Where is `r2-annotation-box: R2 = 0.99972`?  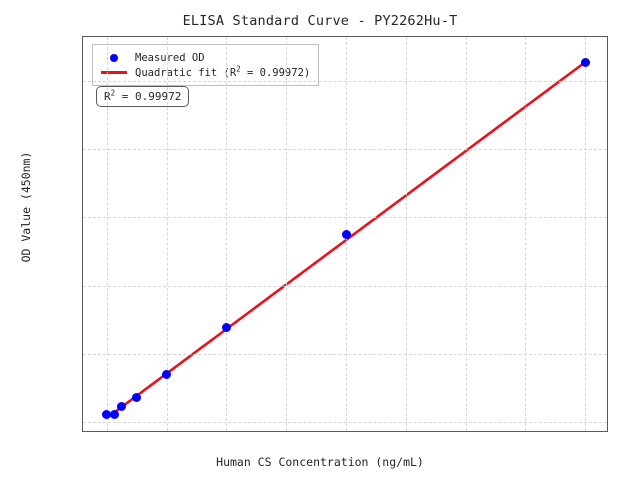
r2-annotation-box: R2 = 0.99972 is located at coordinates (143, 96).